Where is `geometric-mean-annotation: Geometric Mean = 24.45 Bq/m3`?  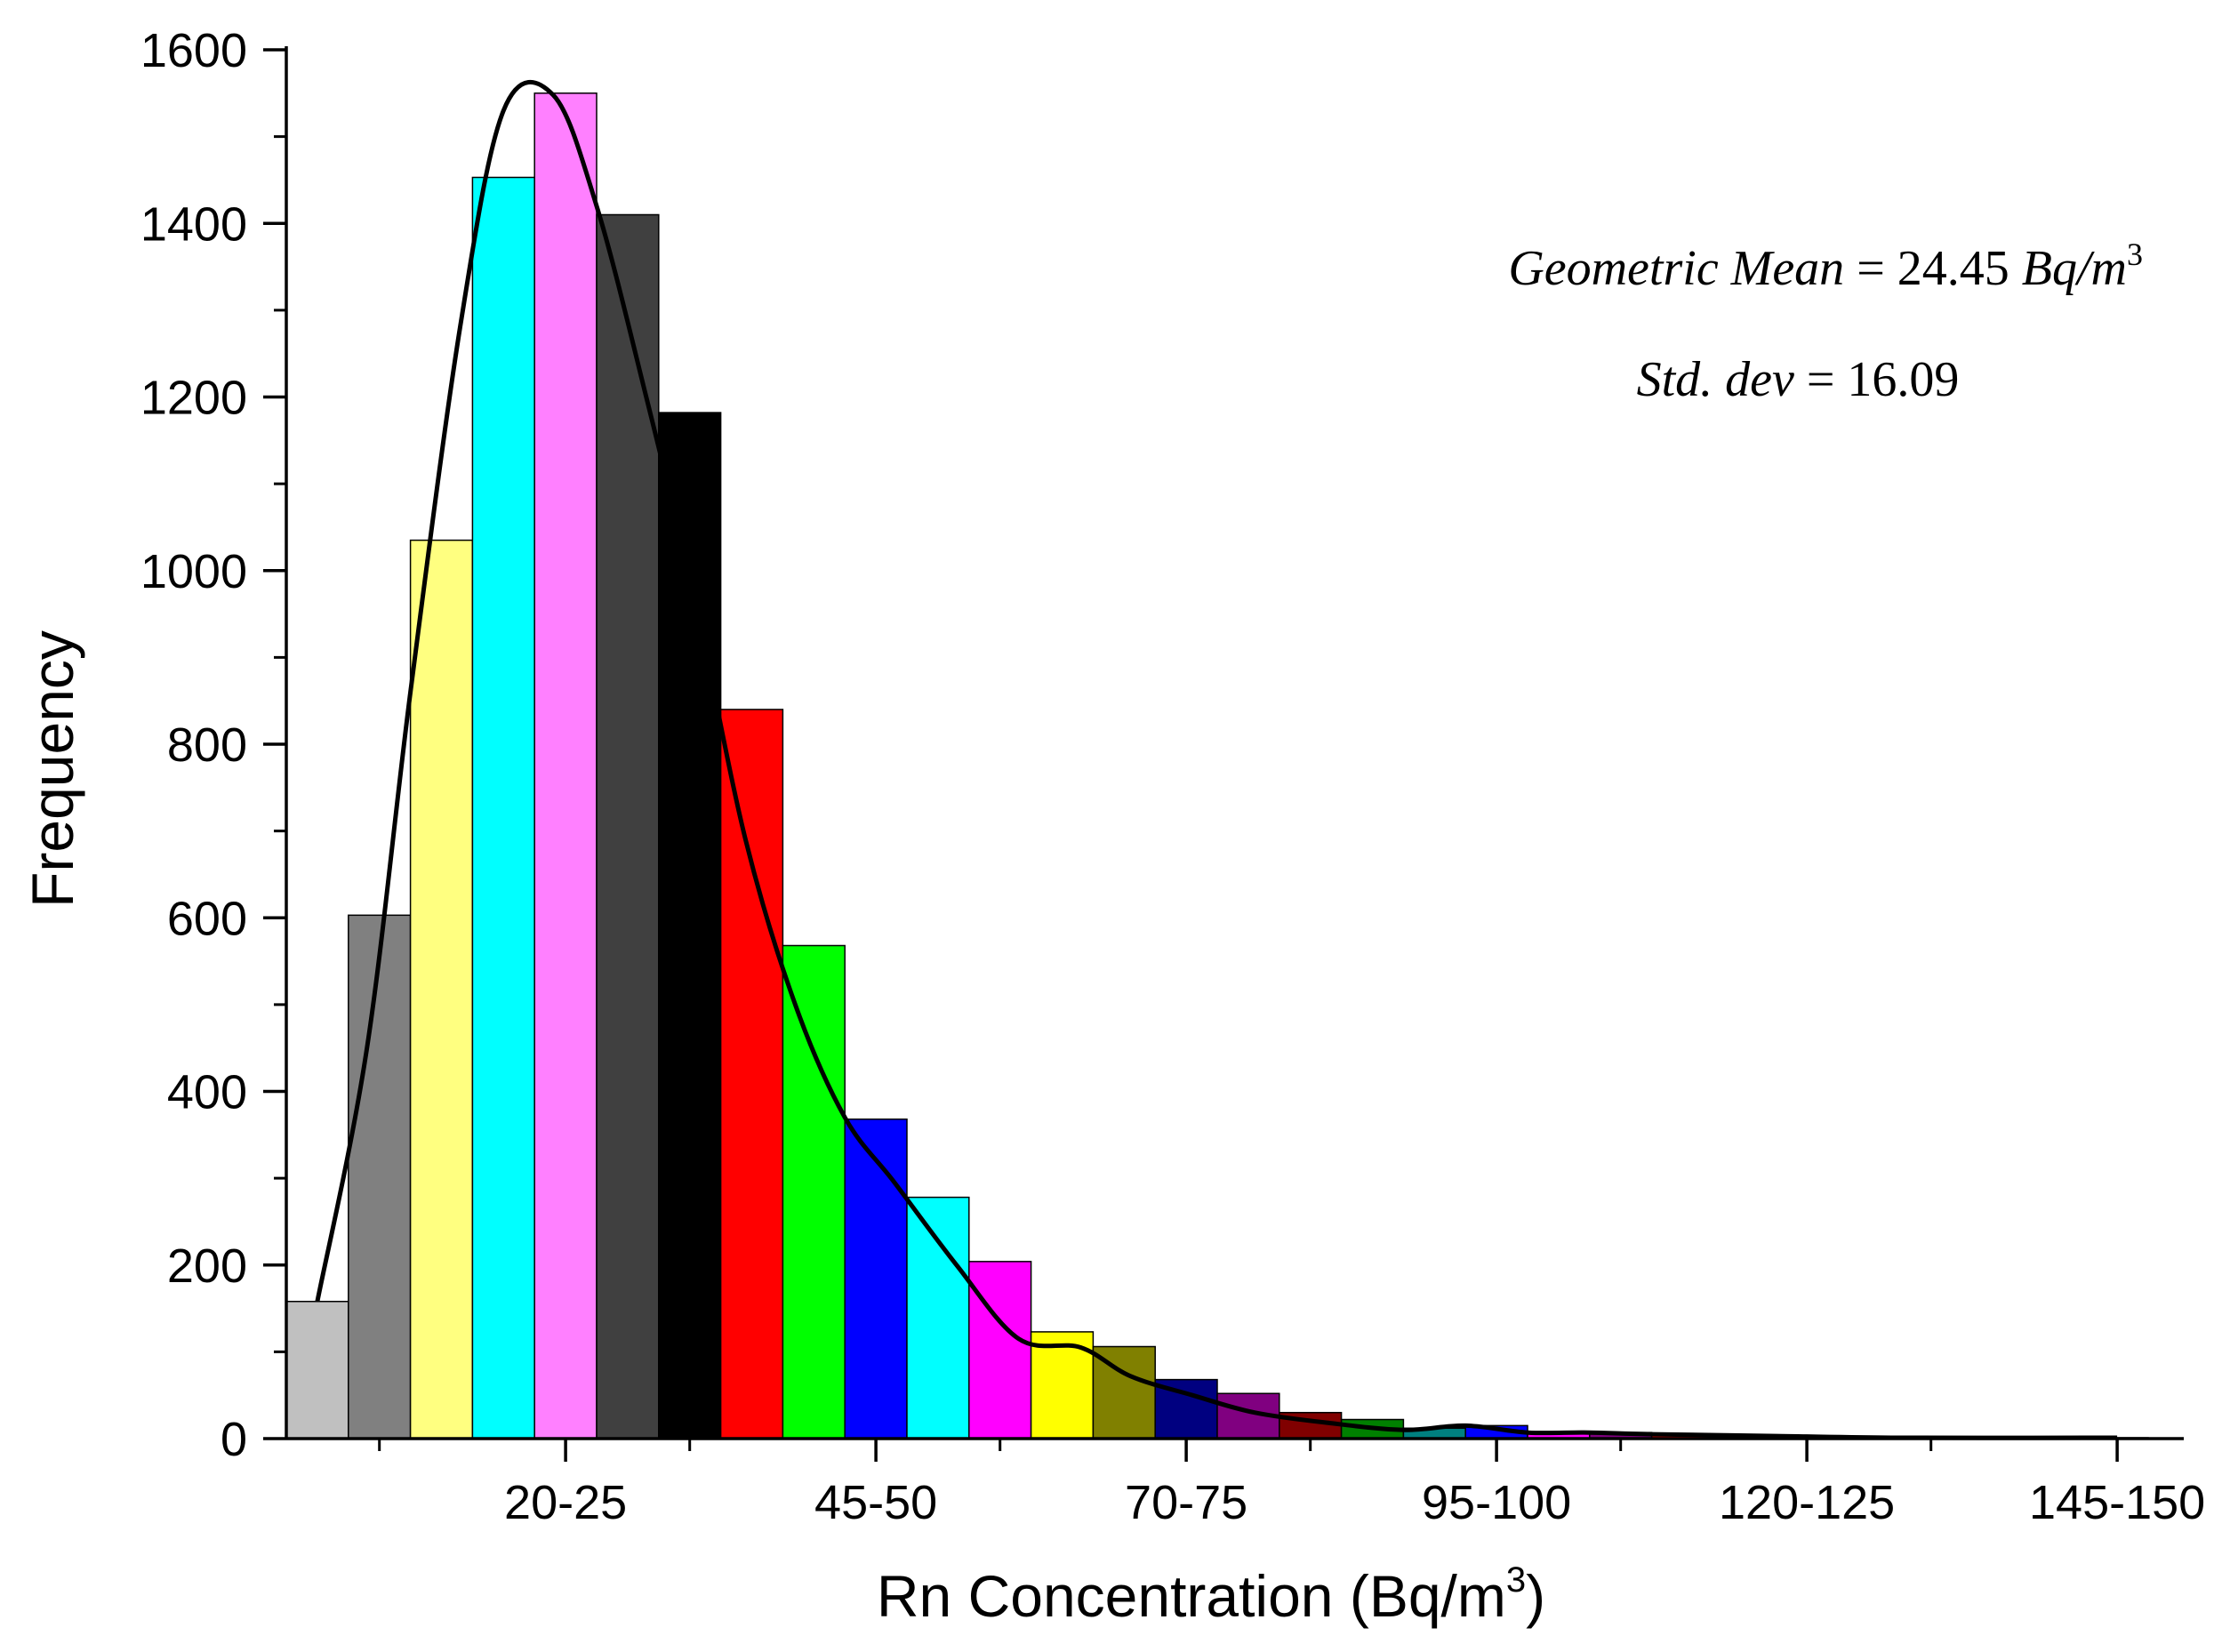 geometric-mean-annotation: Geometric Mean = 24.45 Bq/m3 is located at coordinates (1825, 266).